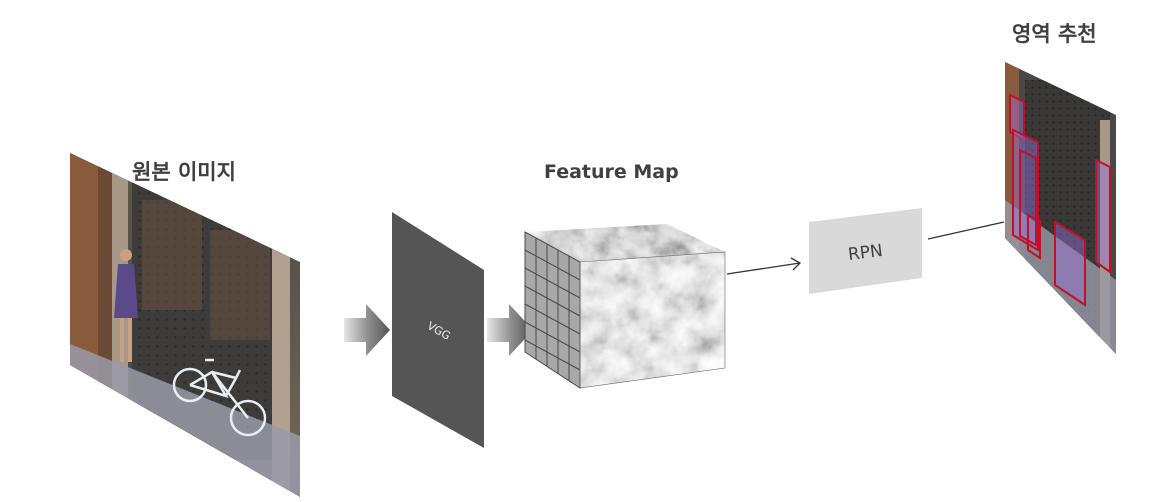 The width and height of the screenshot is (1152, 502). I want to click on feature-map-cube, so click(625, 306).